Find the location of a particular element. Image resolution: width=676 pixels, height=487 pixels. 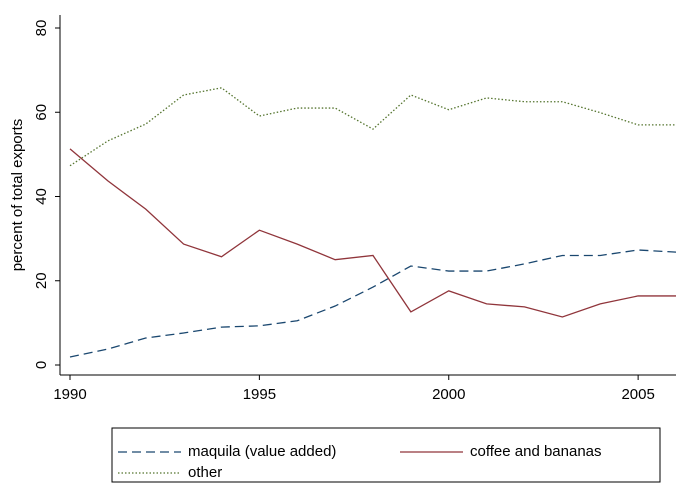

y-tick-label: 20 is located at coordinates (41, 280).